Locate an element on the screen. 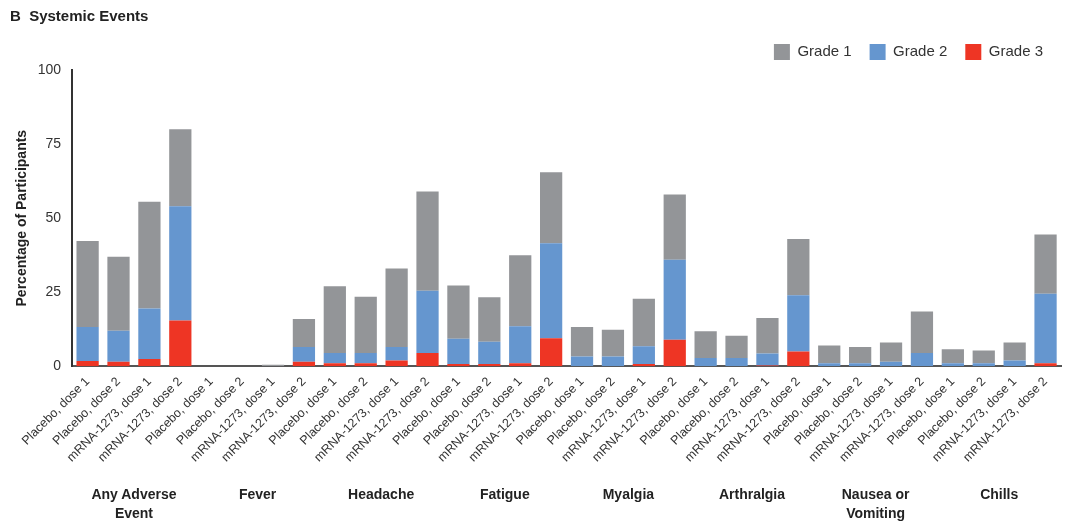 The image size is (1071, 527). text: Chills is located at coordinates (999, 493).